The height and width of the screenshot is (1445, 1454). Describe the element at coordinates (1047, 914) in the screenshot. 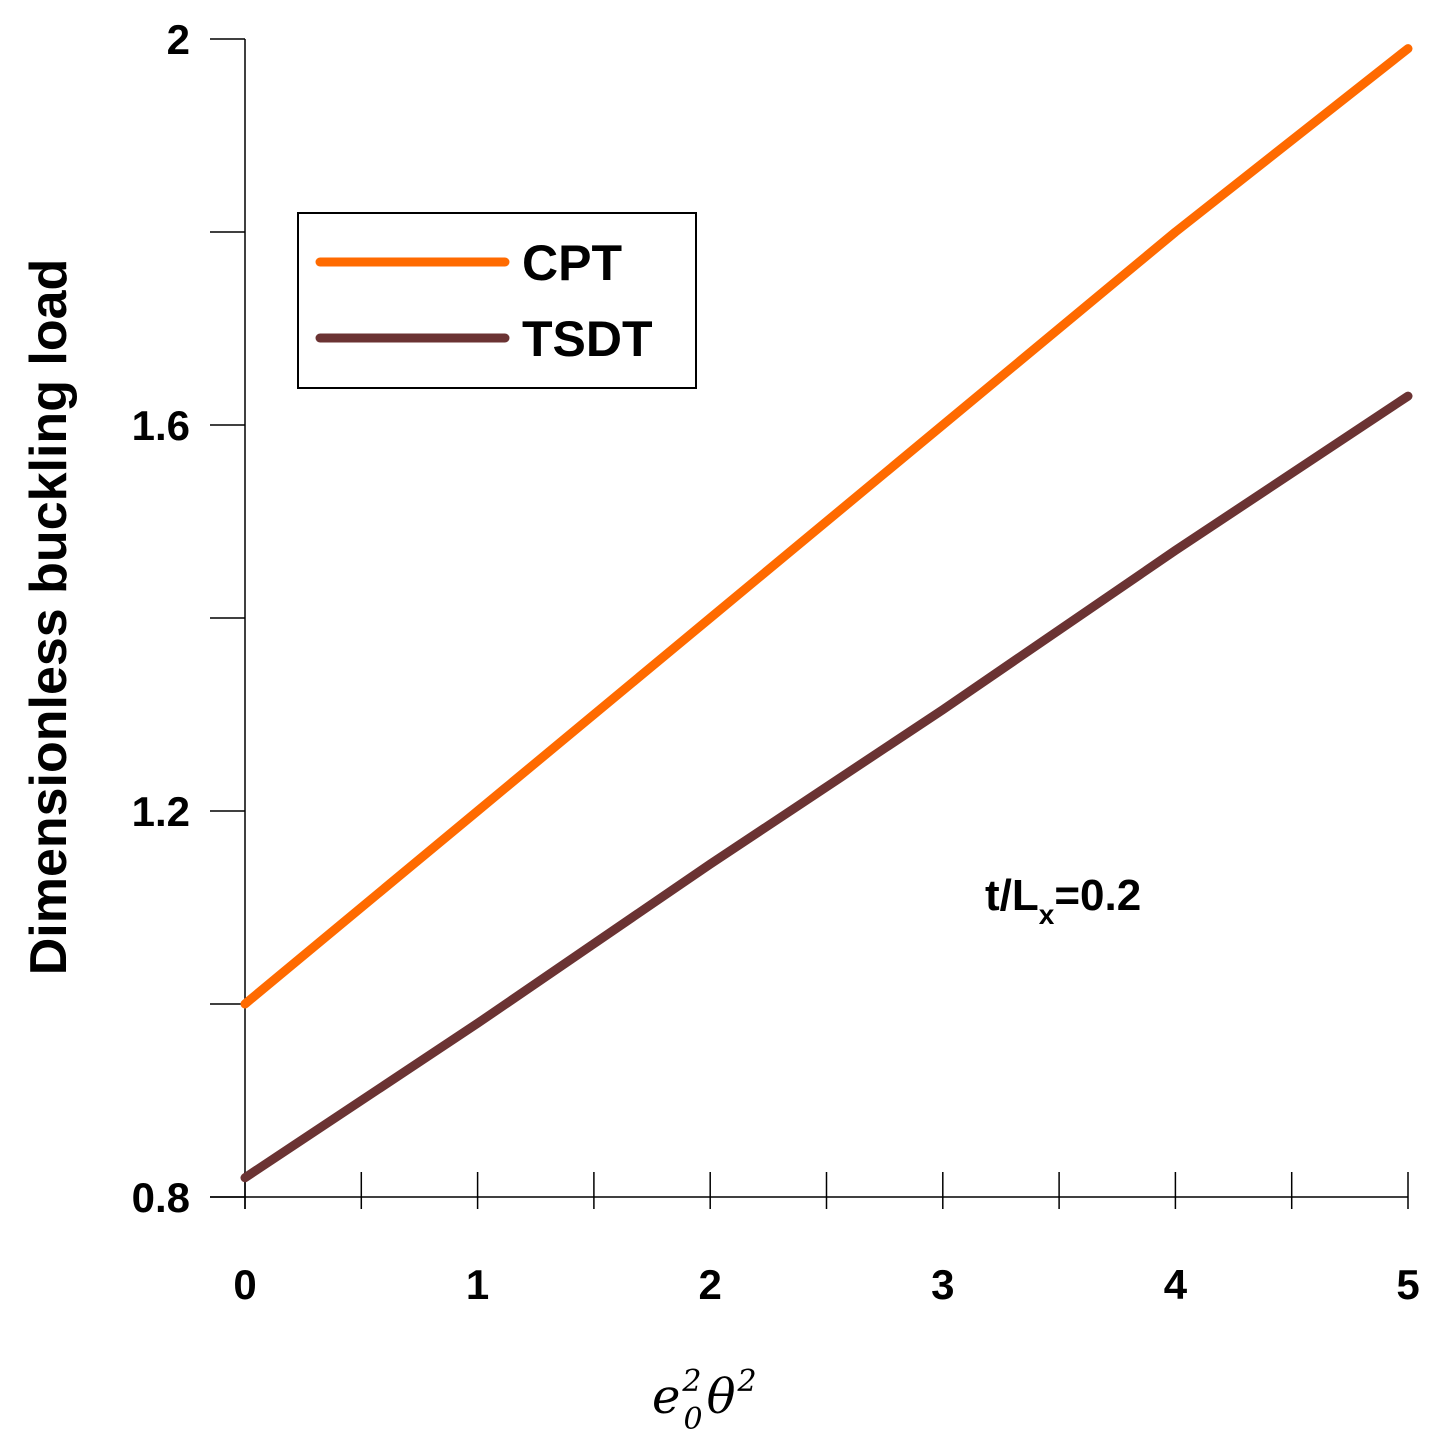

I see `annotation-sub: x` at that location.